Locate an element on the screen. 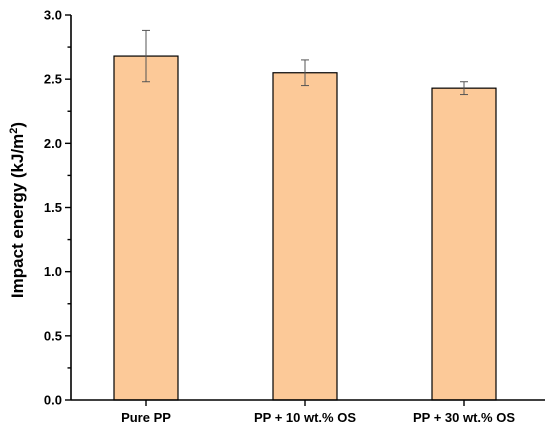  x-axis-ticks: Pure PP PP + 10 wt.% OS PP + 30 wt.% OS is located at coordinates (318, 412).